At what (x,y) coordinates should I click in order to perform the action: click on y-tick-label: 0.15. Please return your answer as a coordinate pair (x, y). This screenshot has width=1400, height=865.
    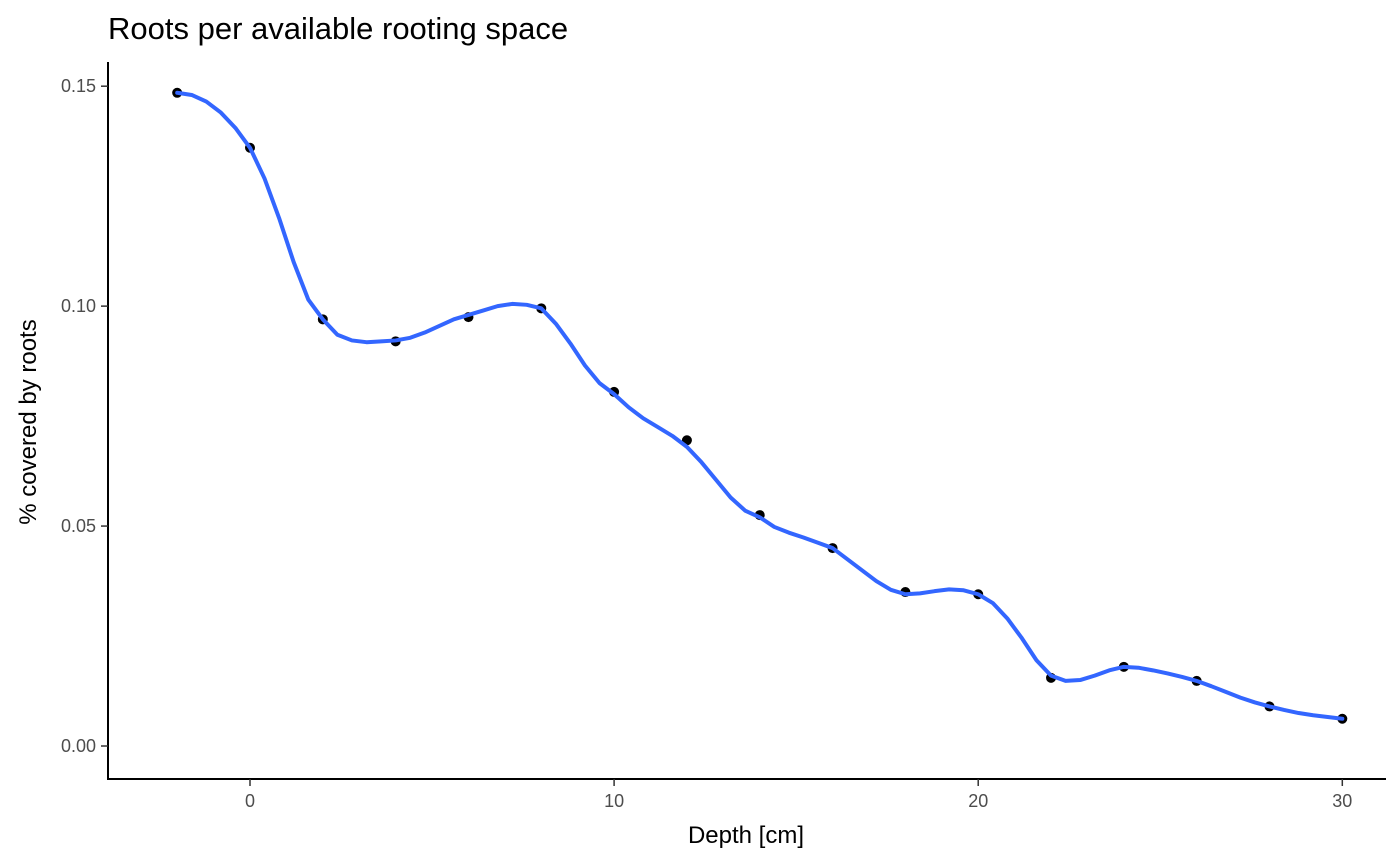
    Looking at the image, I should click on (78, 86).